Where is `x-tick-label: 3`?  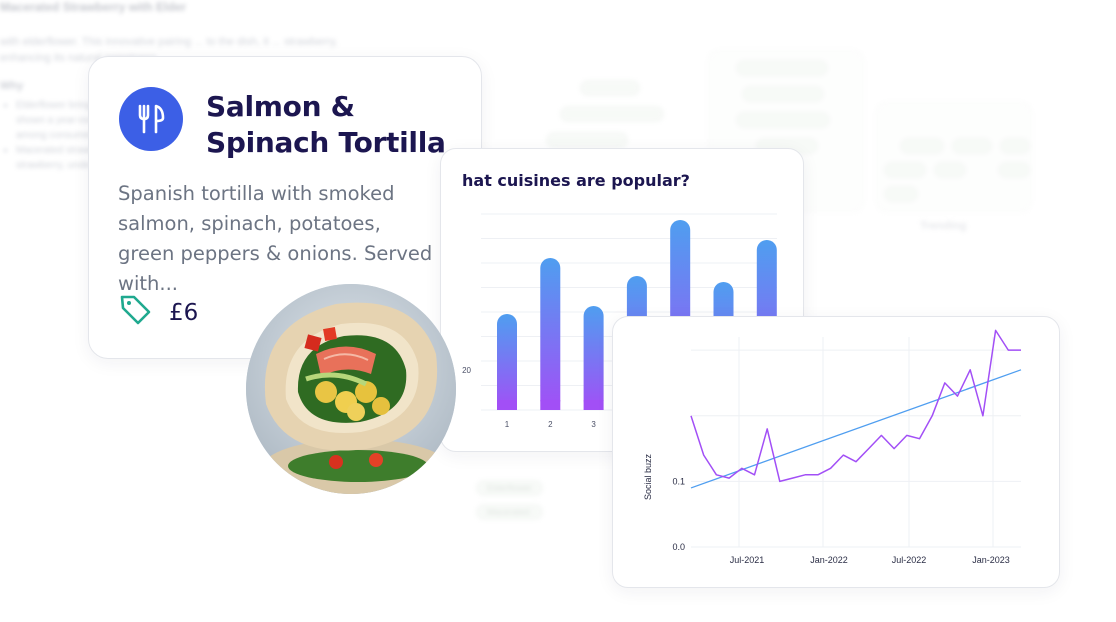 x-tick-label: 3 is located at coordinates (593, 424).